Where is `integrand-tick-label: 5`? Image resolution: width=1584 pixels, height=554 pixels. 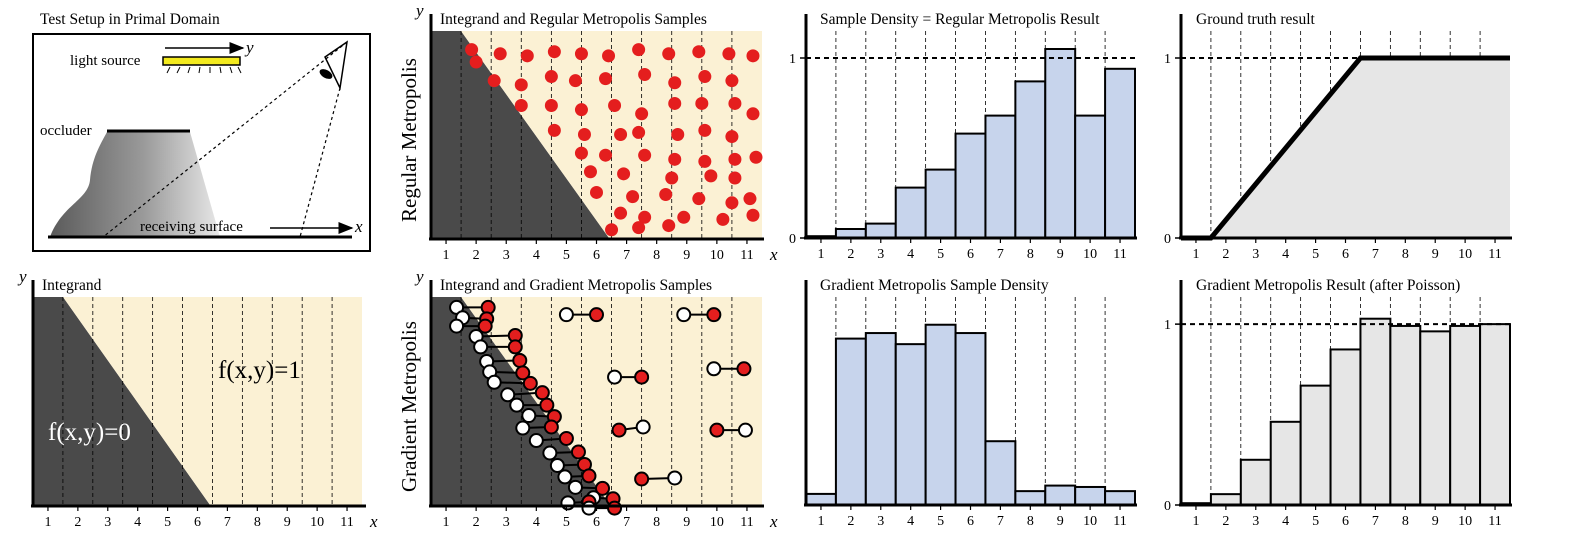 integrand-tick-label: 5 is located at coordinates (167, 522).